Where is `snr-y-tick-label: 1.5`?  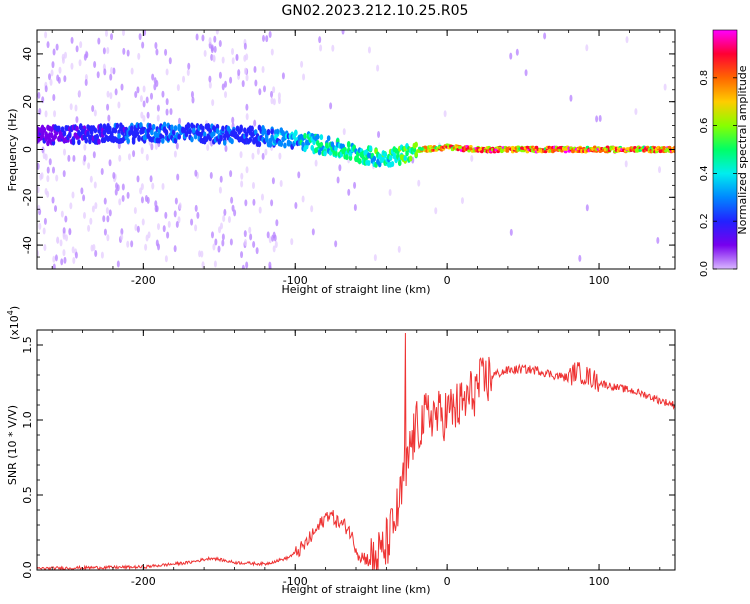 snr-y-tick-label: 1.5 is located at coordinates (27, 345).